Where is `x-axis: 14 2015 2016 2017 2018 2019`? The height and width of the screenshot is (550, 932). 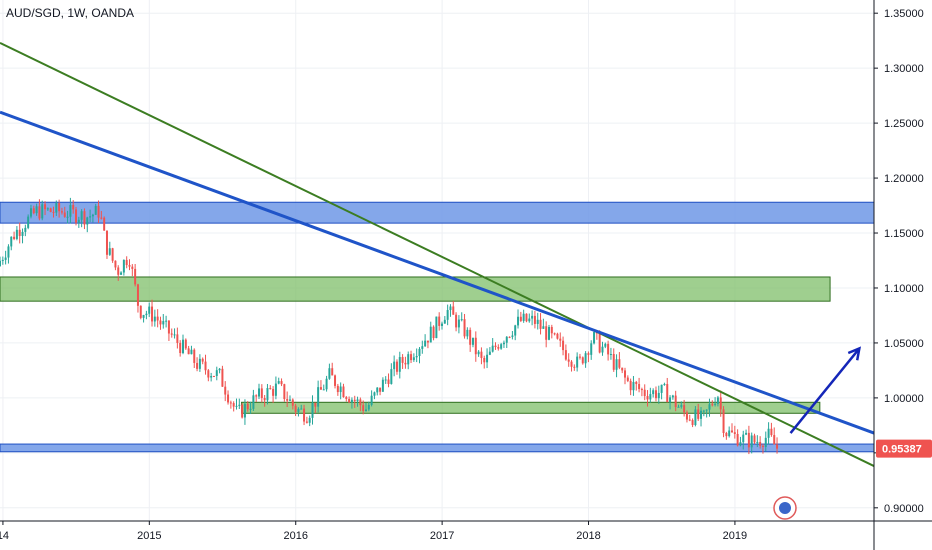 x-axis: 14 2015 2016 2017 2018 2019 is located at coordinates (373, 531).